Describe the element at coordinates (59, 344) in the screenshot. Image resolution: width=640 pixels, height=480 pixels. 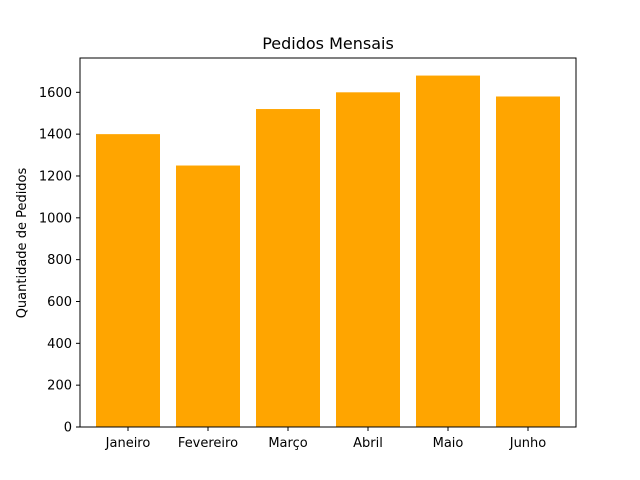
I see `y-tick-label: 400` at that location.